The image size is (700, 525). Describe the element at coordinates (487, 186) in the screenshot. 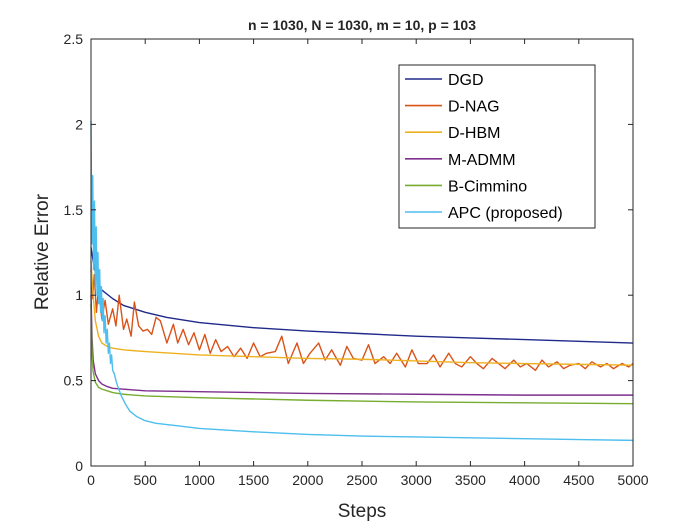

I see `legend-label: B-Cimmino` at that location.